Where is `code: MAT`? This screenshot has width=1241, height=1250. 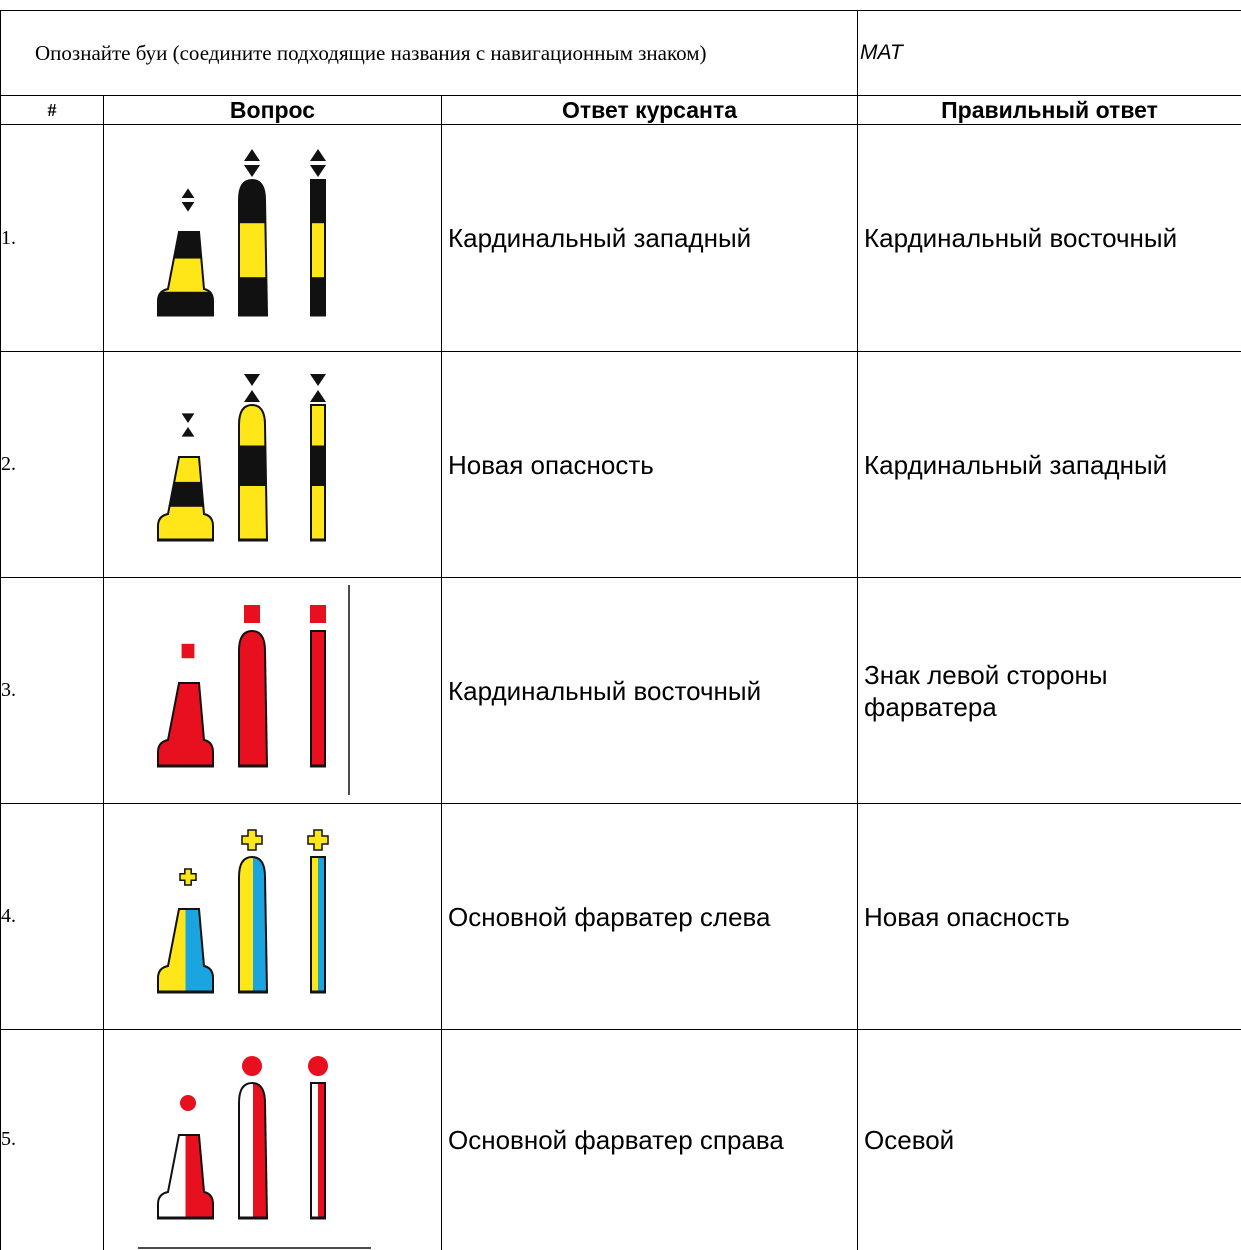
code: MAT is located at coordinates (1049, 53).